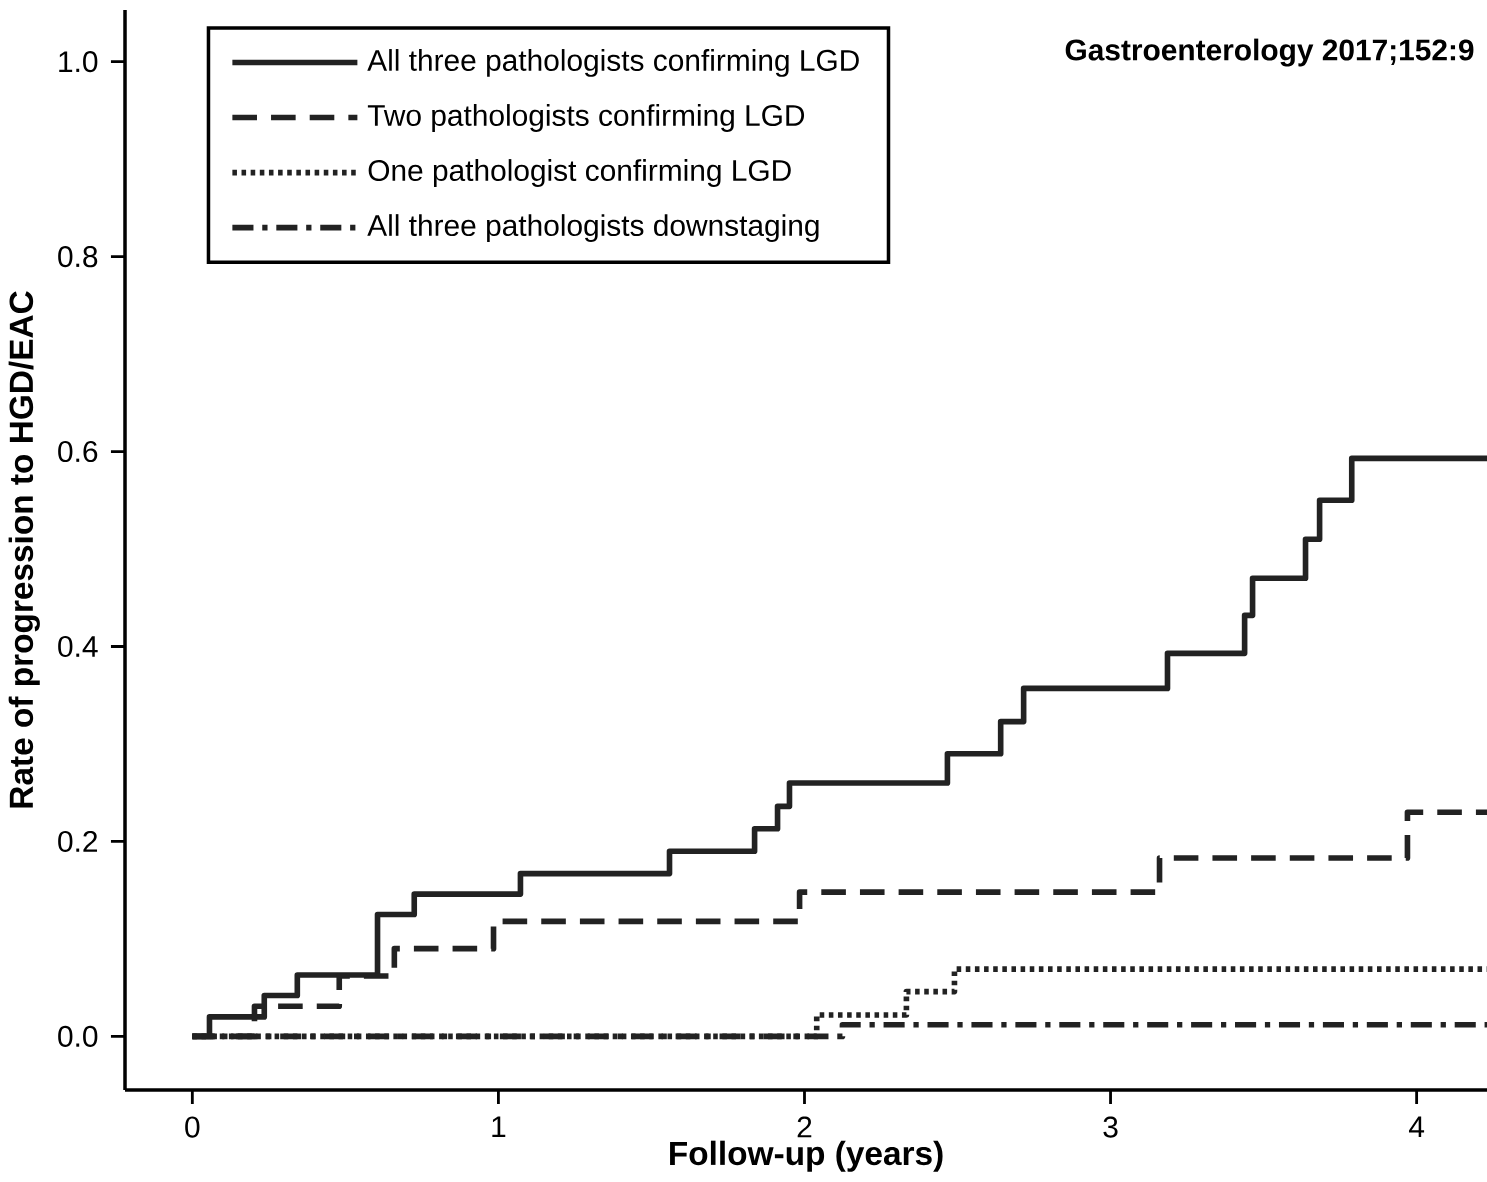 The width and height of the screenshot is (1487, 1182). What do you see at coordinates (806, 1156) in the screenshot?
I see `x-axis-title: Follow-up (years)` at bounding box center [806, 1156].